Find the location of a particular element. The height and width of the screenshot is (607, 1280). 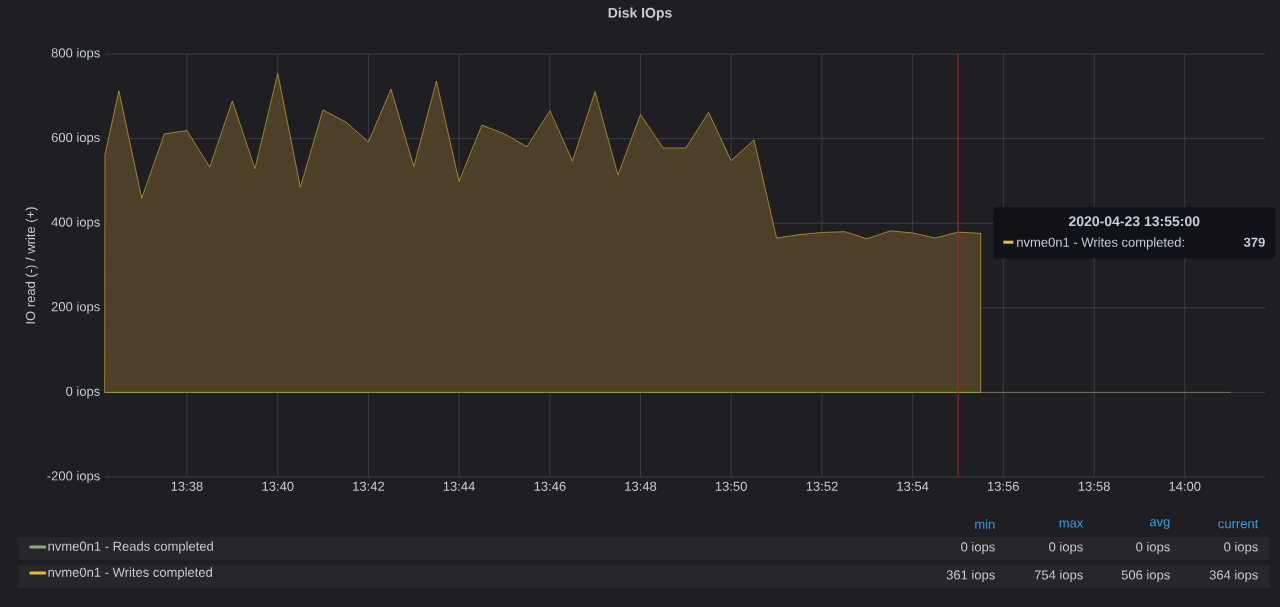

text: min is located at coordinates (985, 524).